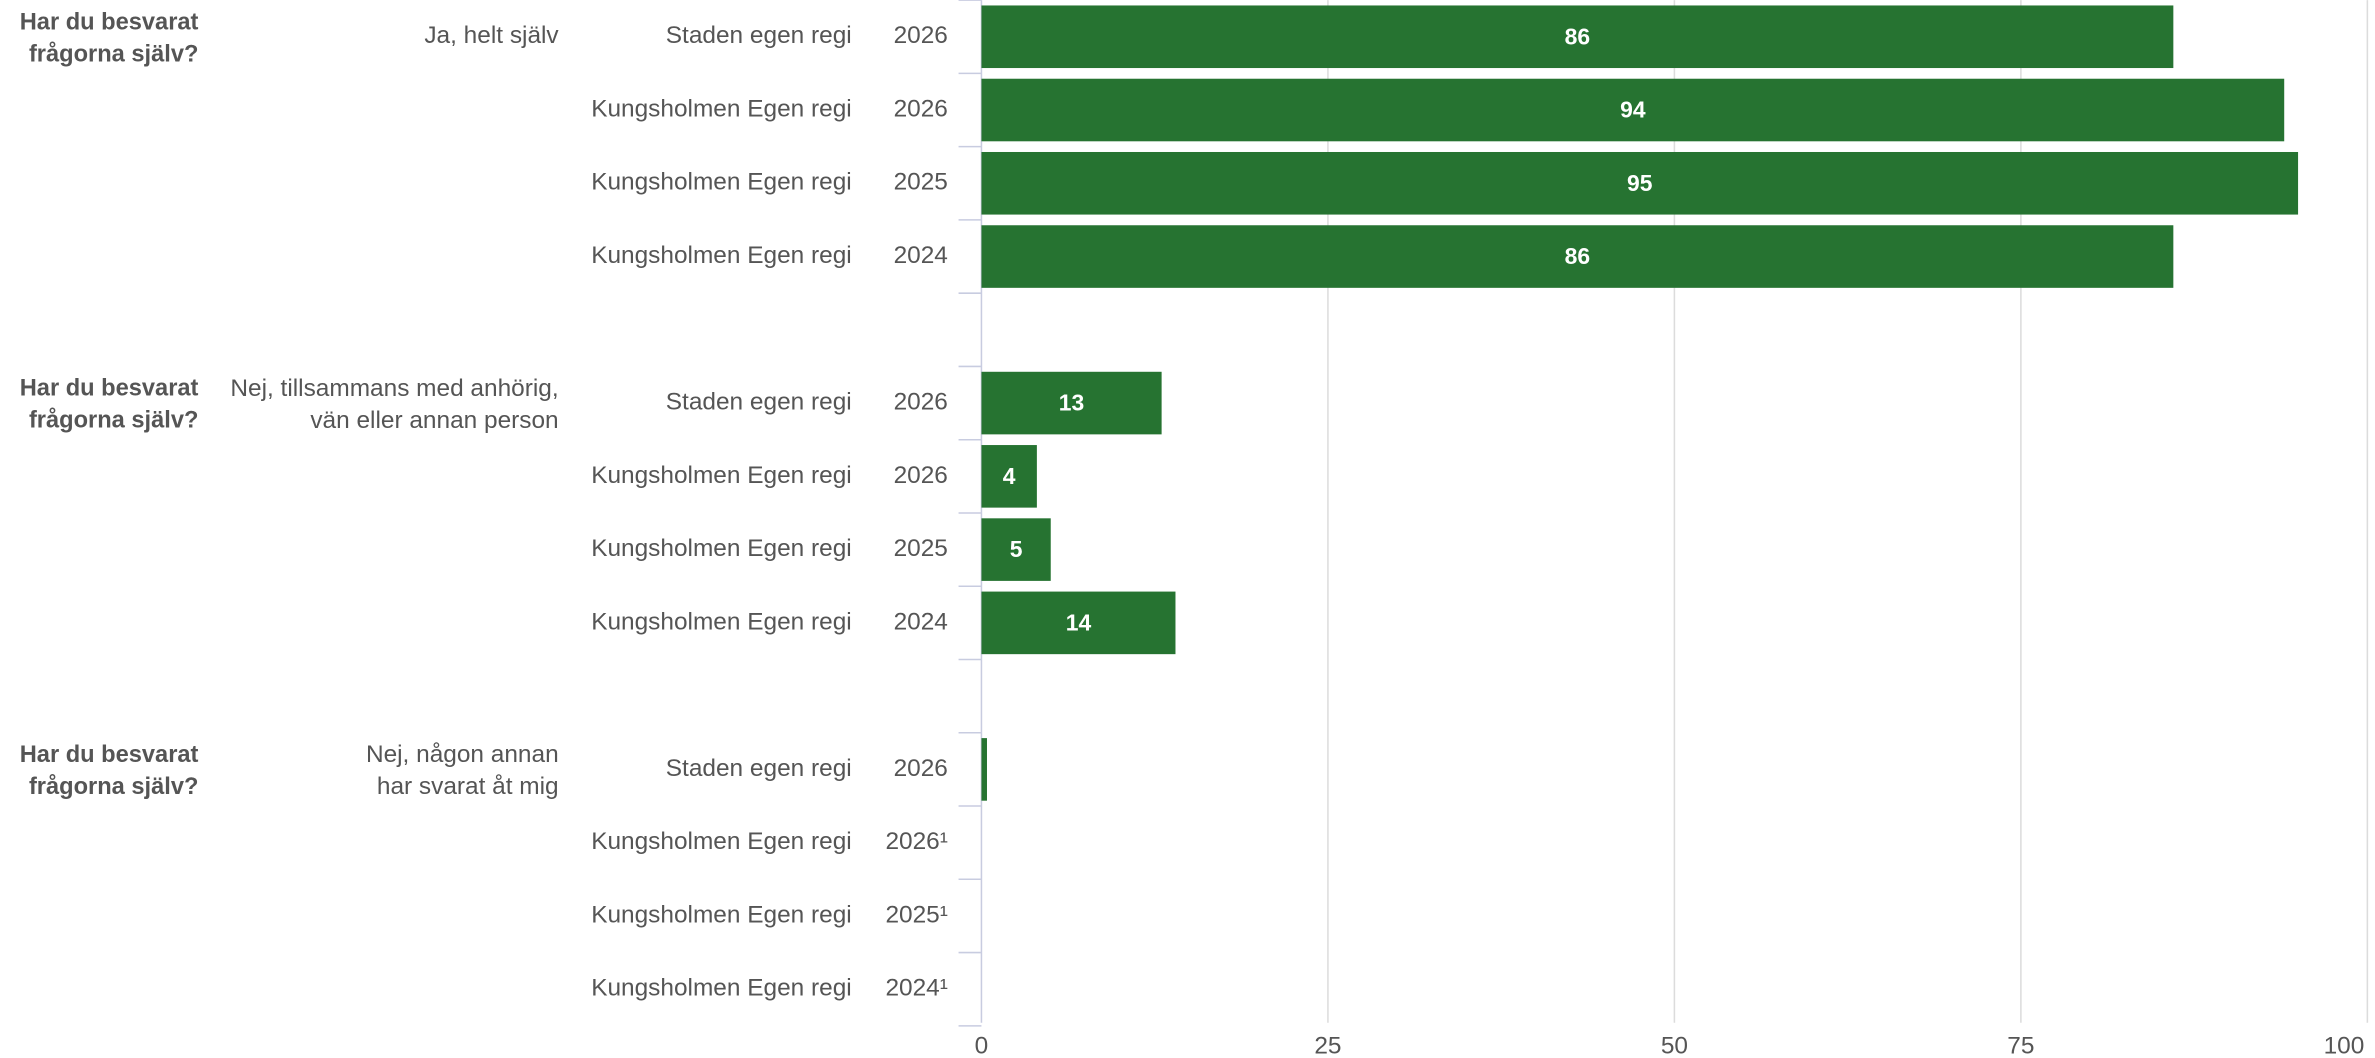 This screenshot has height=1058, width=2375. What do you see at coordinates (982, 1045) in the screenshot?
I see `x-tick-label: 0` at bounding box center [982, 1045].